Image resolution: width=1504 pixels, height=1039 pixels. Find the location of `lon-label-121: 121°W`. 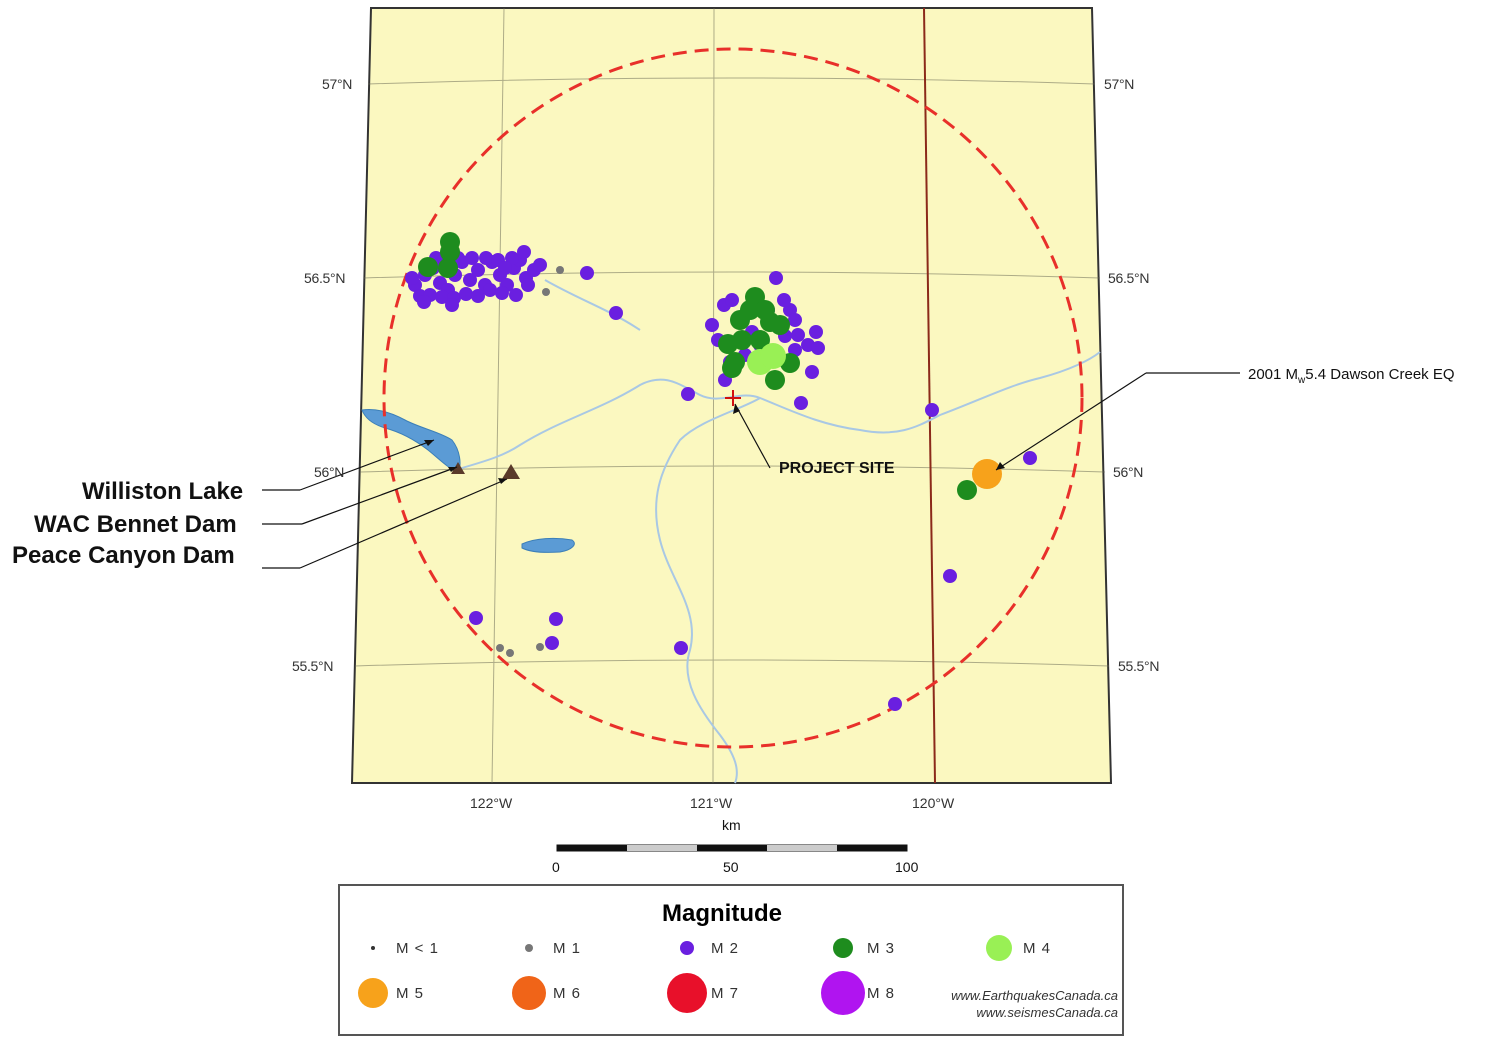

lon-label-121: 121°W is located at coordinates (711, 803).